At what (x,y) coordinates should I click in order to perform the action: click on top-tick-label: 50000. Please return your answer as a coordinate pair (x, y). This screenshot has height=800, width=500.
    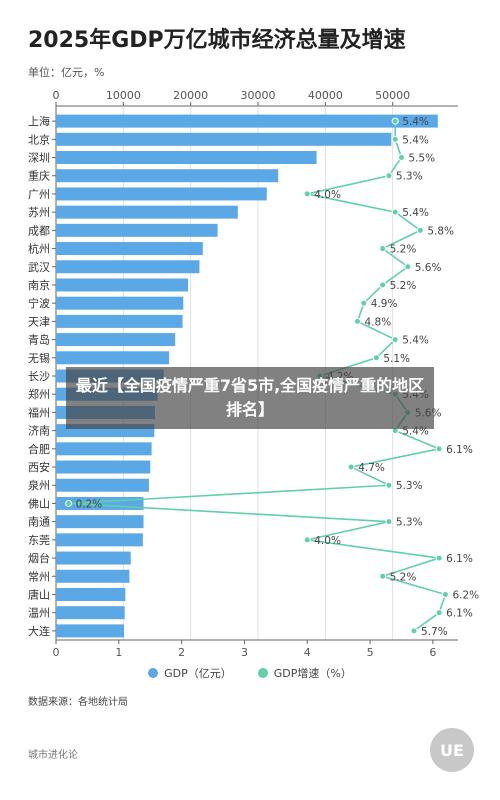
    Looking at the image, I should click on (392, 95).